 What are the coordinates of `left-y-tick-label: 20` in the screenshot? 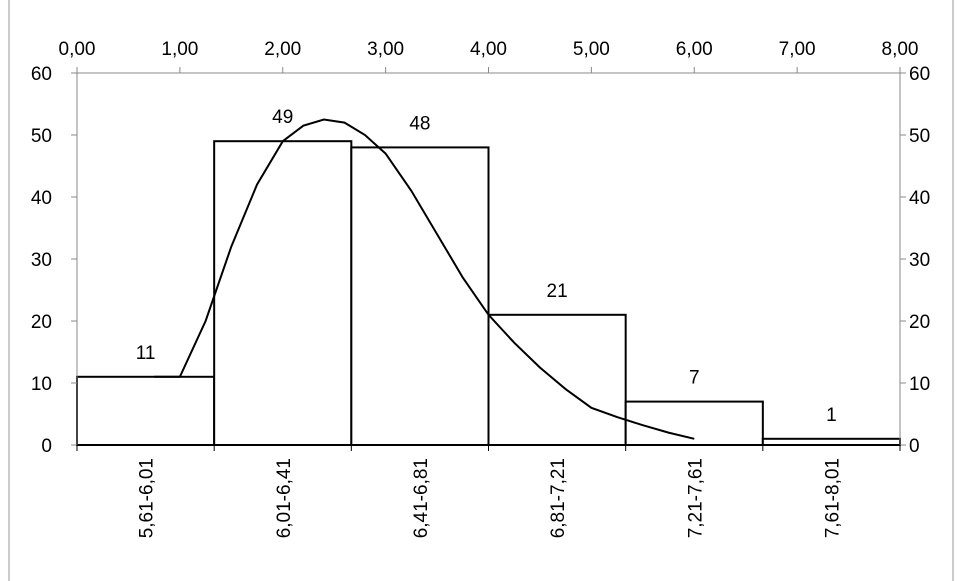 It's located at (41, 322).